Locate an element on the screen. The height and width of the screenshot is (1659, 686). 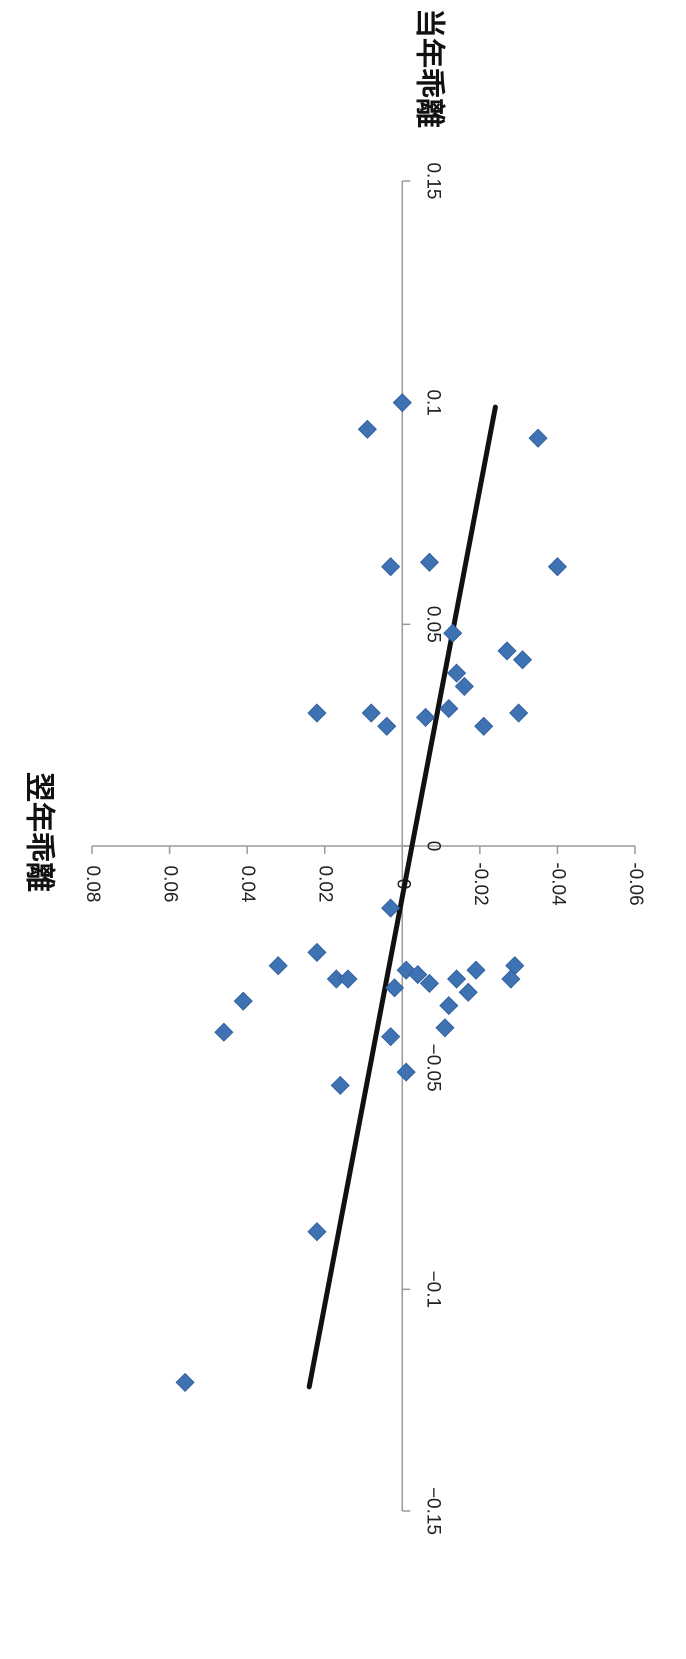
y-tick-label: -0.02 is located at coordinates (480, 883).